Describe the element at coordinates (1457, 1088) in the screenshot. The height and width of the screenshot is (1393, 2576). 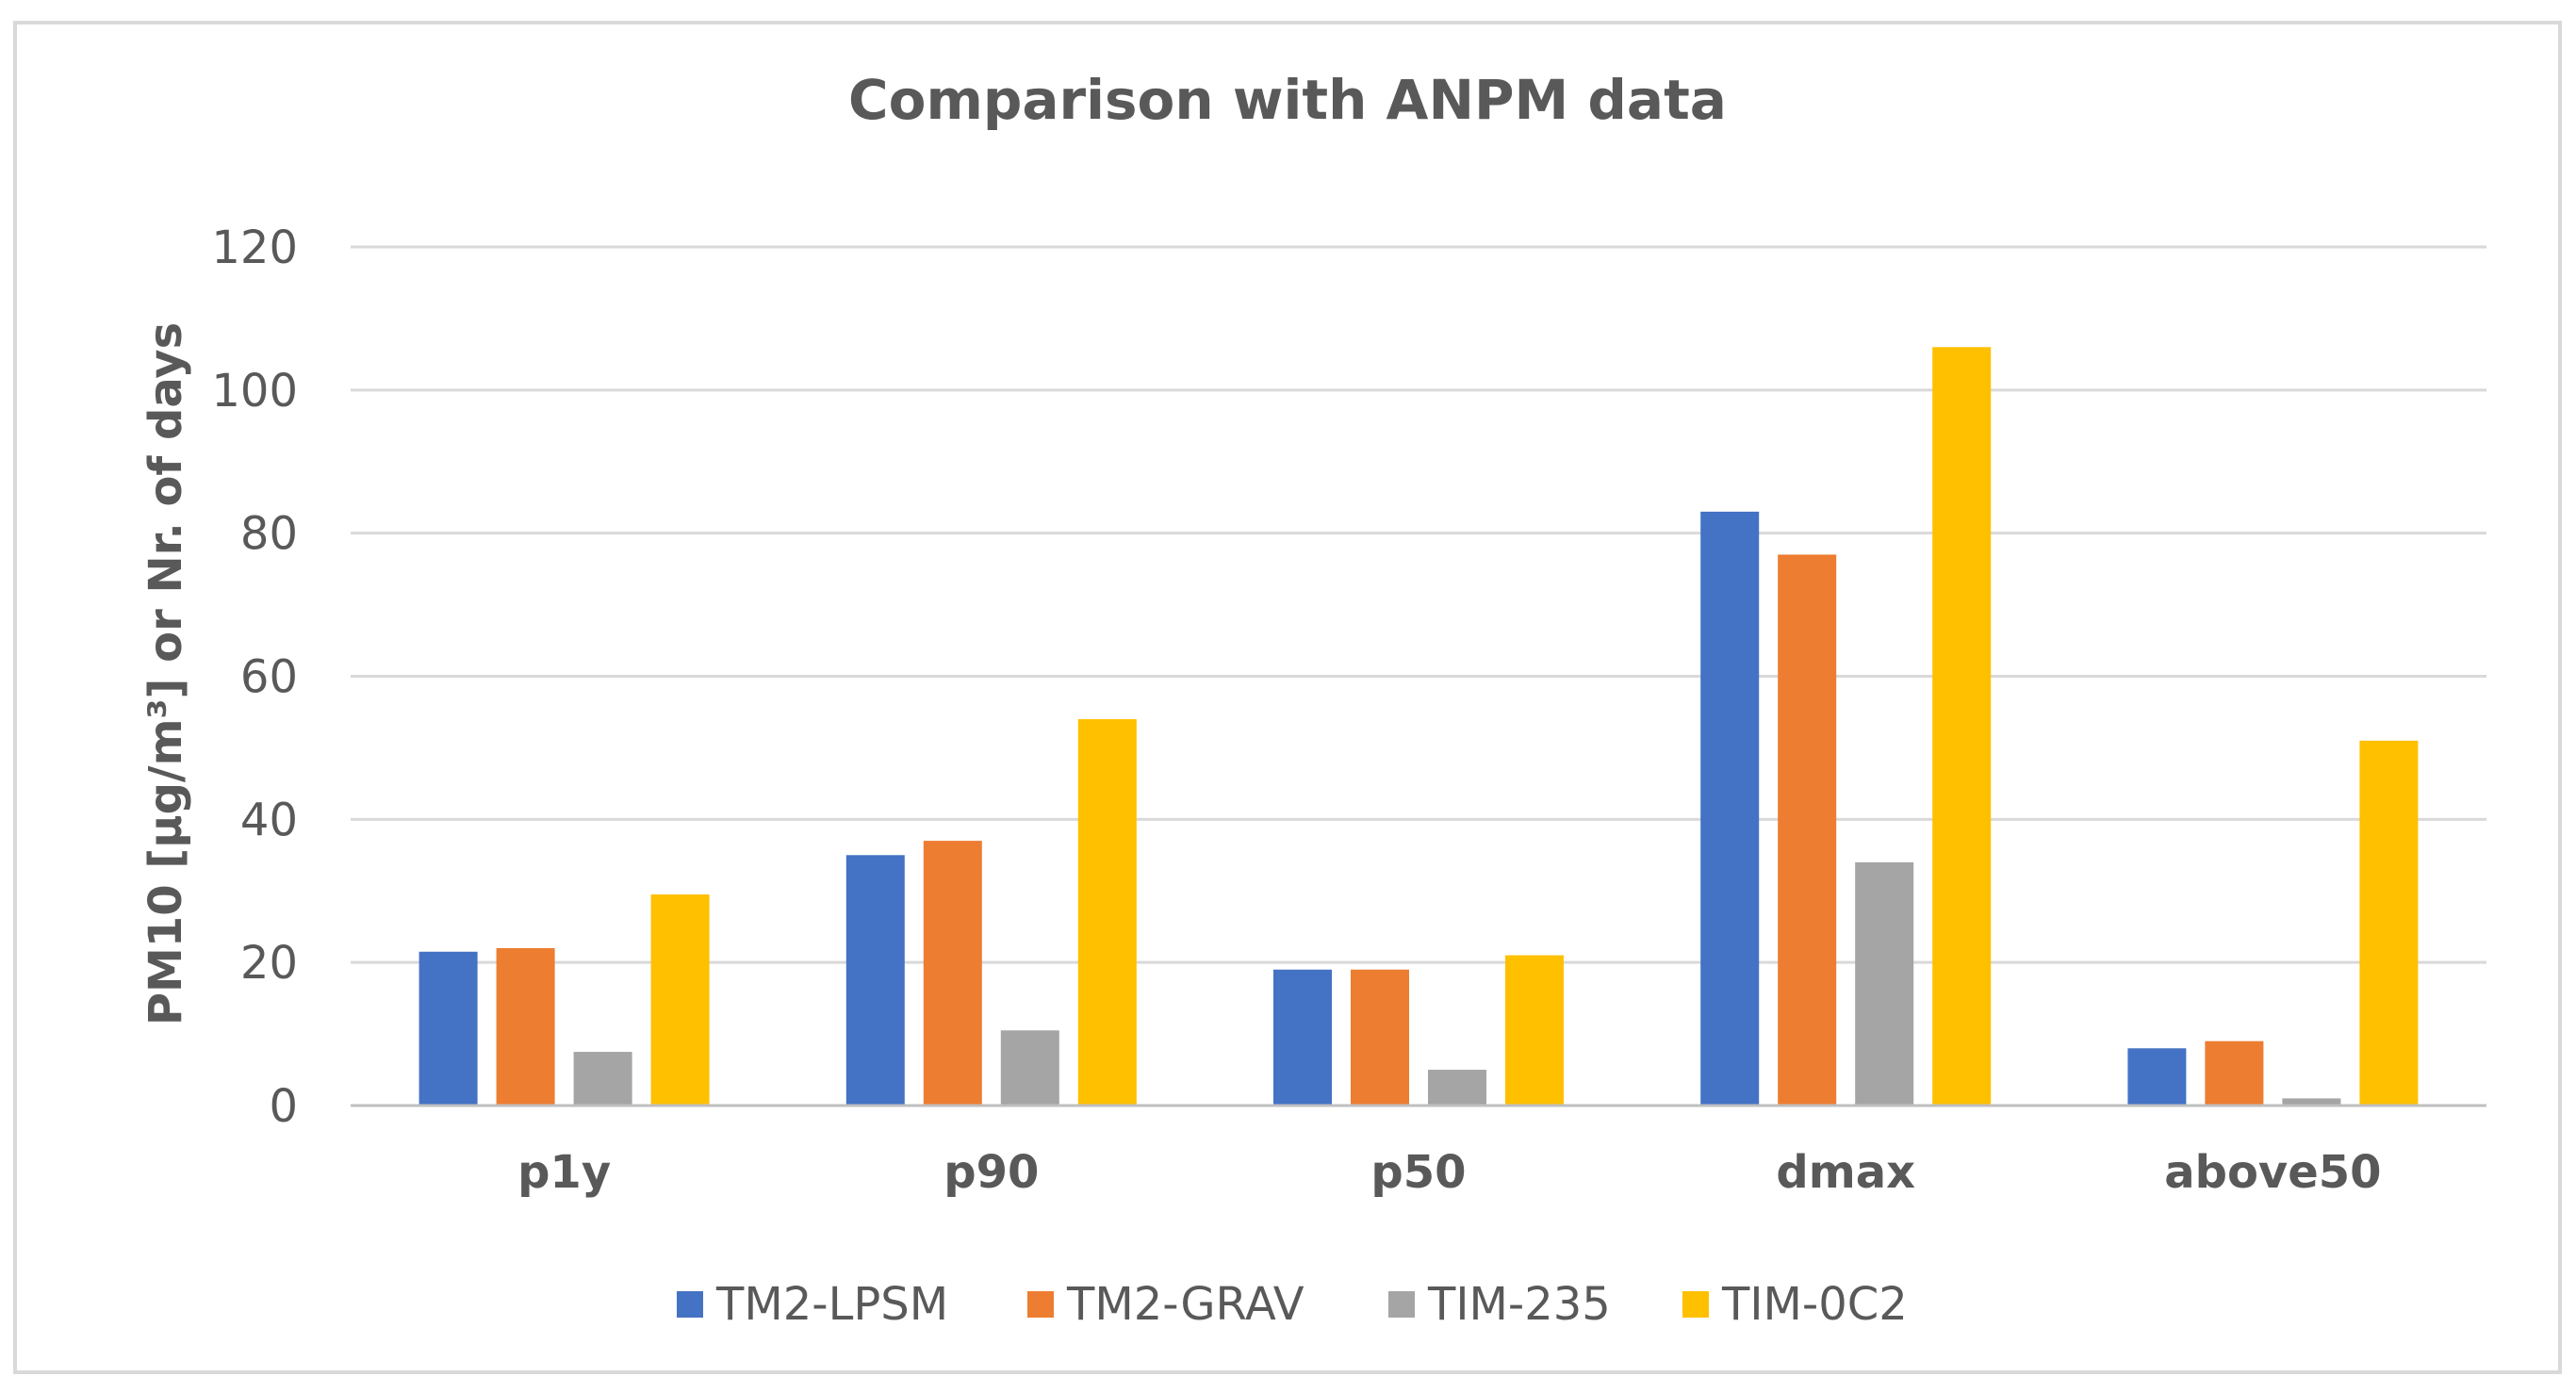
I see `bar-tim-235-p50` at that location.